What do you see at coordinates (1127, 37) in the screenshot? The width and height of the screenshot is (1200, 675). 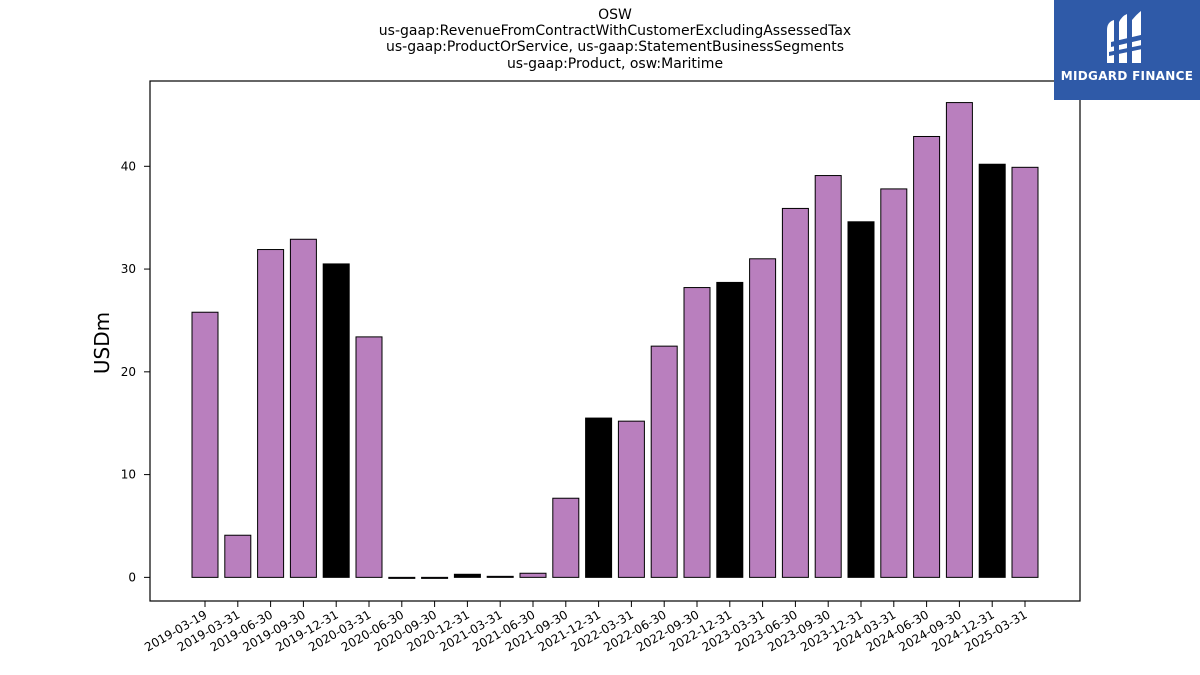 I see `midgard-logo-icon` at bounding box center [1127, 37].